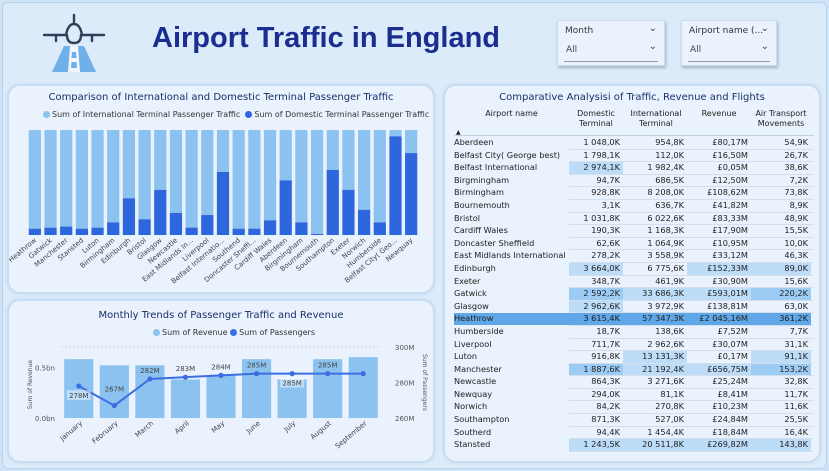 The image size is (829, 471). I want to click on cell-movements: 8,9K, so click(798, 204).